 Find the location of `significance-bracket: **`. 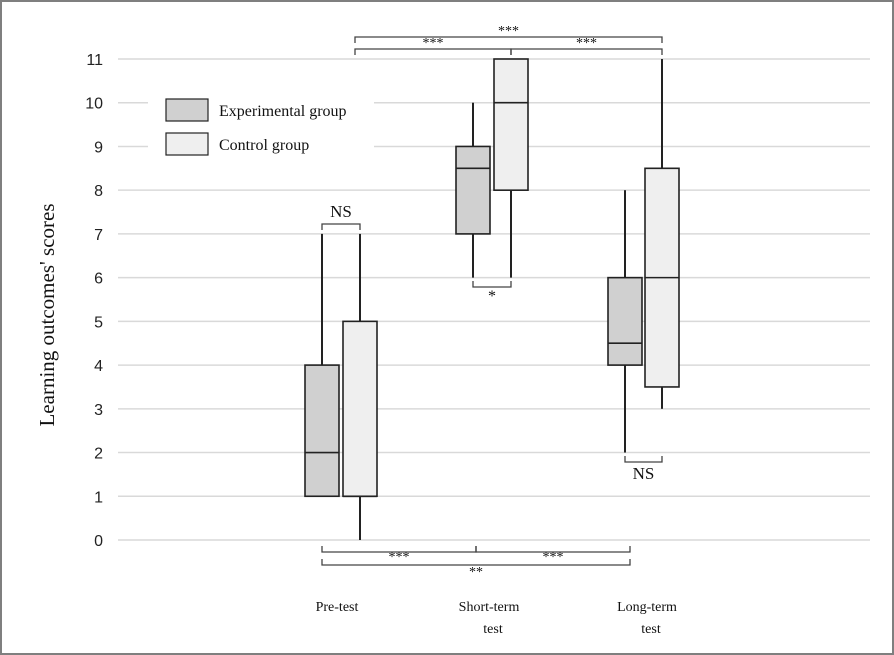

significance-bracket: ** is located at coordinates (476, 569).